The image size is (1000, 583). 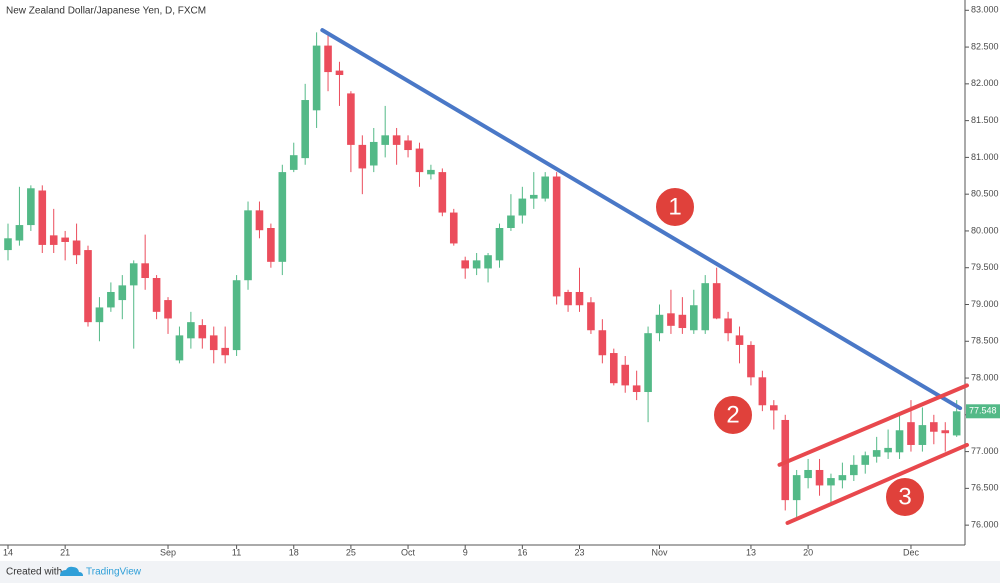 What do you see at coordinates (168, 552) in the screenshot?
I see `x-tick-label: Sep` at bounding box center [168, 552].